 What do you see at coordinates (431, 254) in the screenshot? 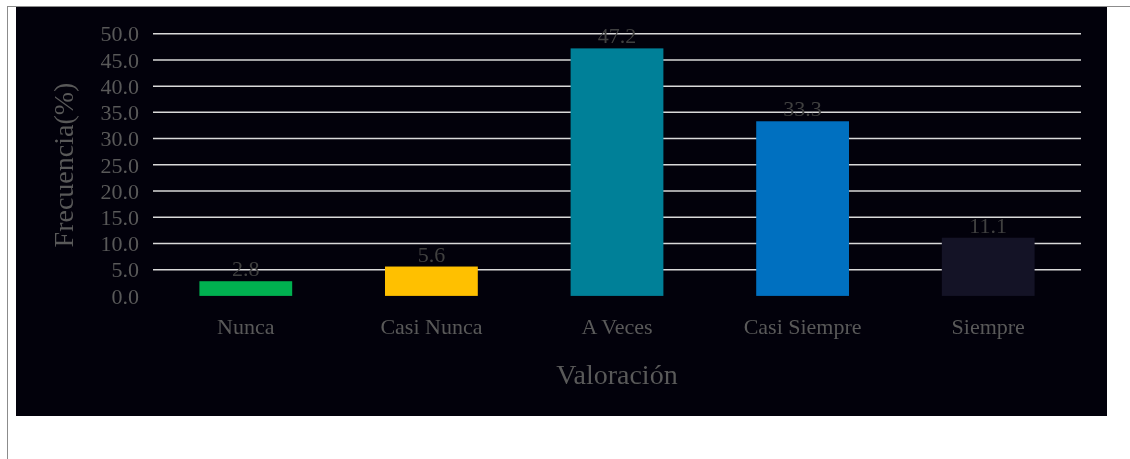
I see `data-label: 5.6` at bounding box center [431, 254].